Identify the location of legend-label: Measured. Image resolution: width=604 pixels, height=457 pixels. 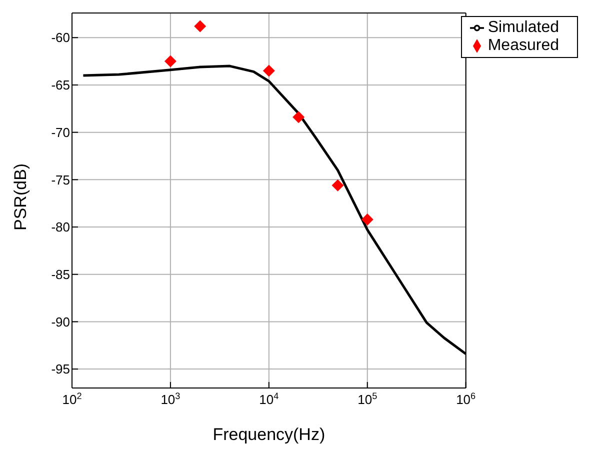
(523, 45).